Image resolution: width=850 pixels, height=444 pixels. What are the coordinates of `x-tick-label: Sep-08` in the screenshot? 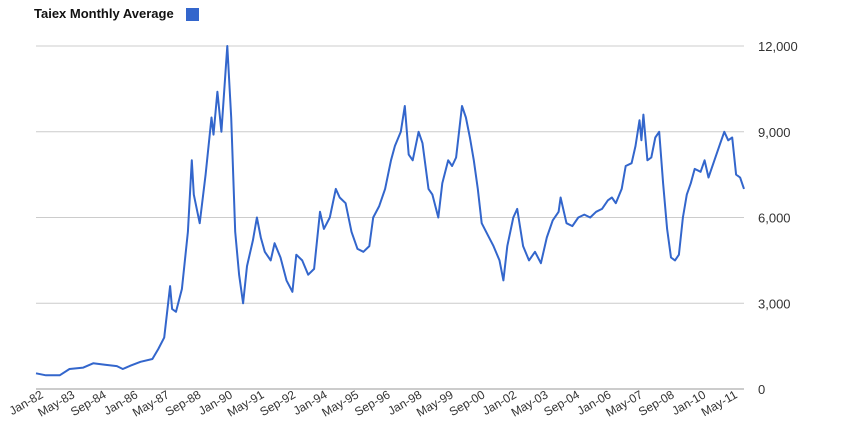 It's located at (656, 403).